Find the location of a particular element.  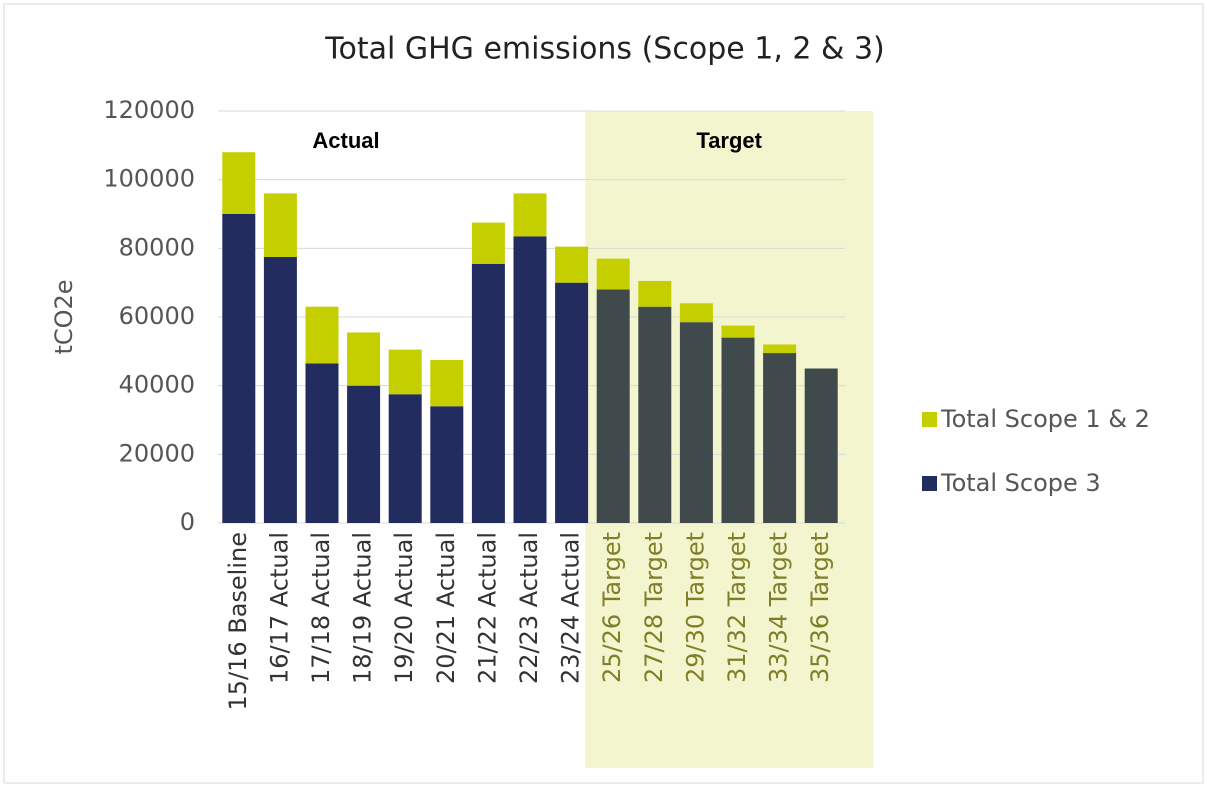

y-tick-label: 120000 is located at coordinates (149, 110).